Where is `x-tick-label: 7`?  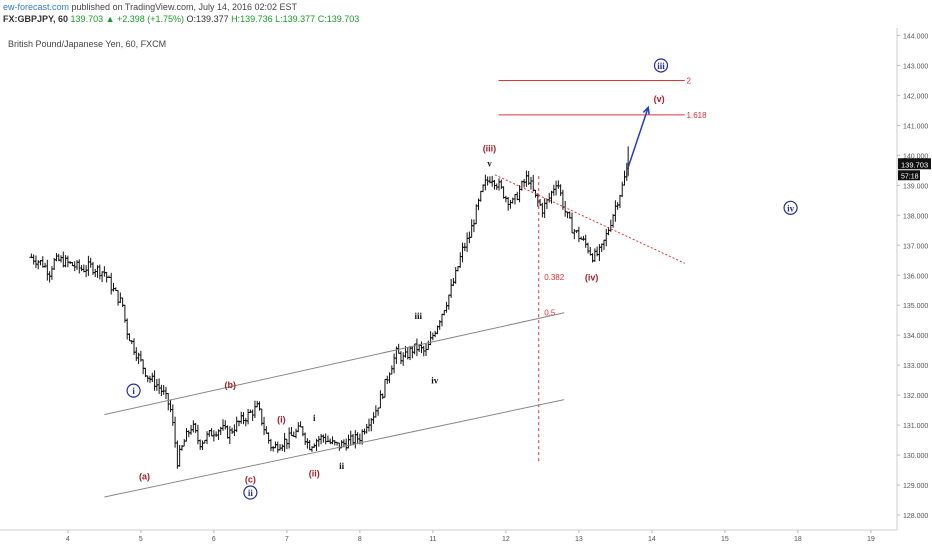
x-tick-label: 7 is located at coordinates (287, 539).